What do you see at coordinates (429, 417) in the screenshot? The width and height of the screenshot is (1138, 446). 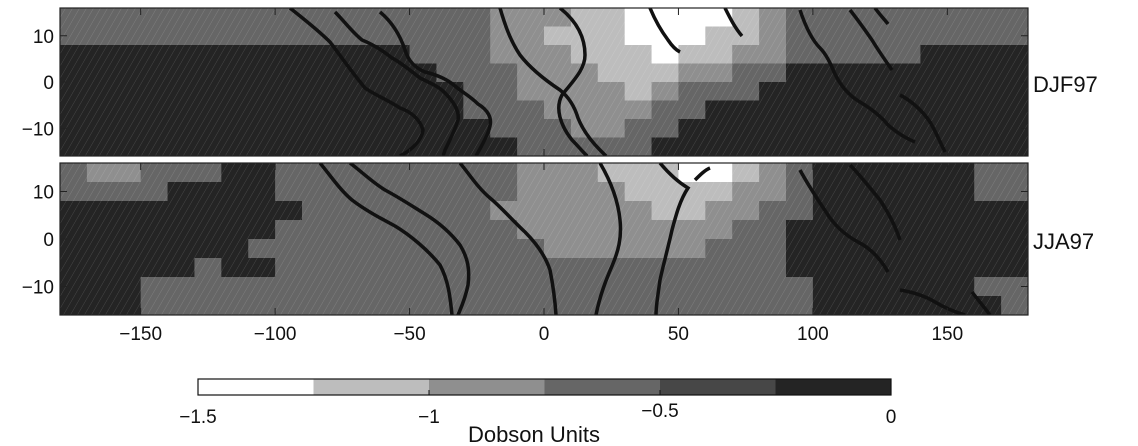 I see `colorbar-tick-label: −1` at bounding box center [429, 417].